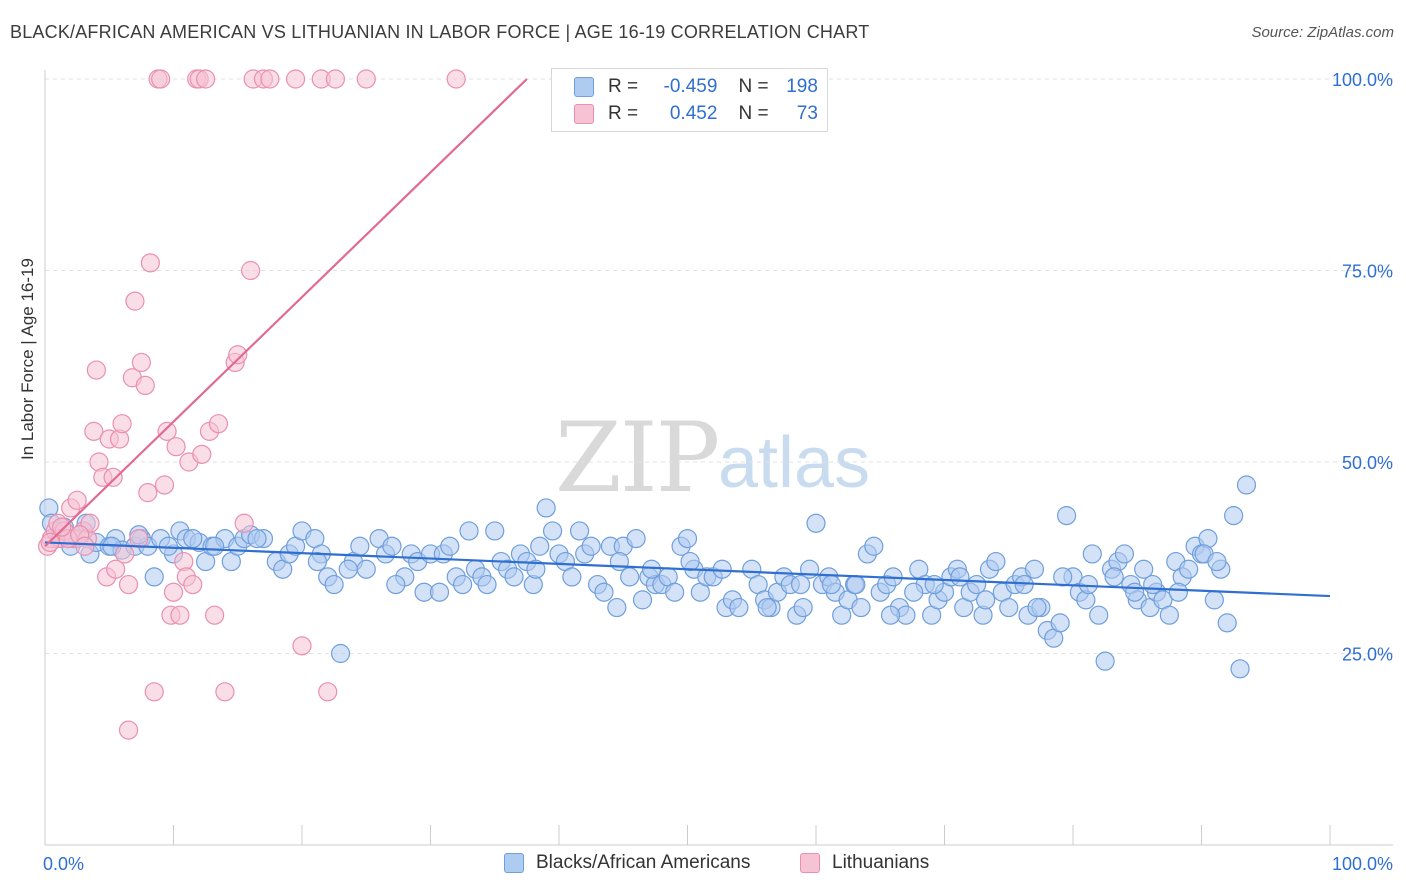 The height and width of the screenshot is (892, 1406). Describe the element at coordinates (514, 863) in the screenshot. I see `bottom-legend-swatch-blue` at that location.